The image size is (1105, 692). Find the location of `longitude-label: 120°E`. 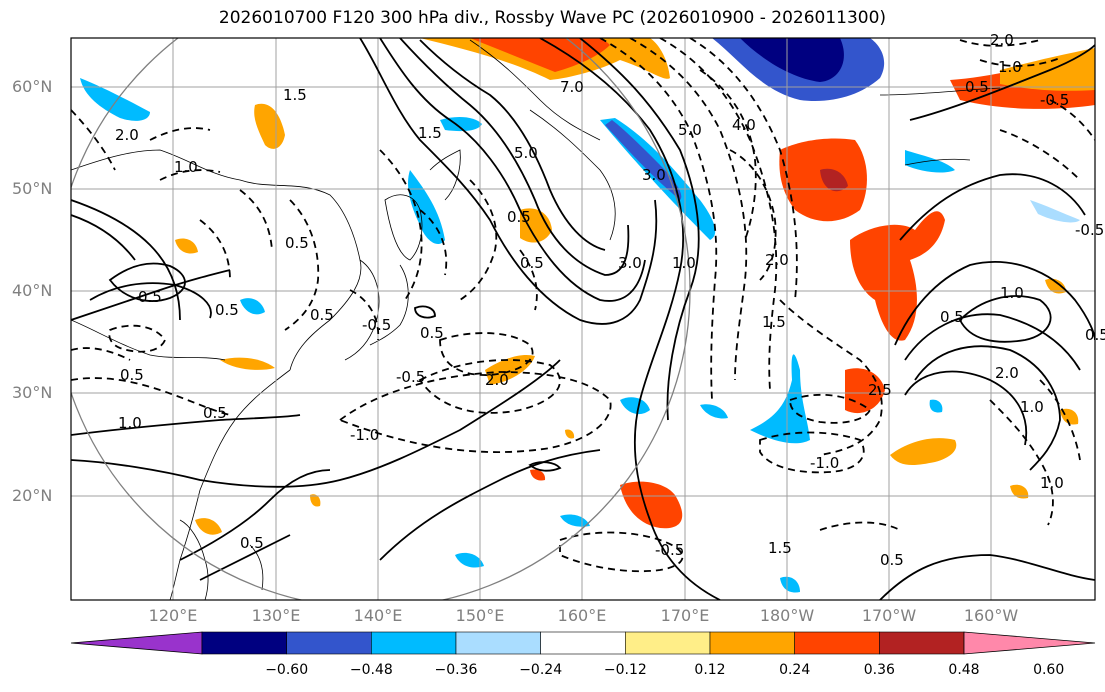

longitude-label: 120°E is located at coordinates (173, 615).